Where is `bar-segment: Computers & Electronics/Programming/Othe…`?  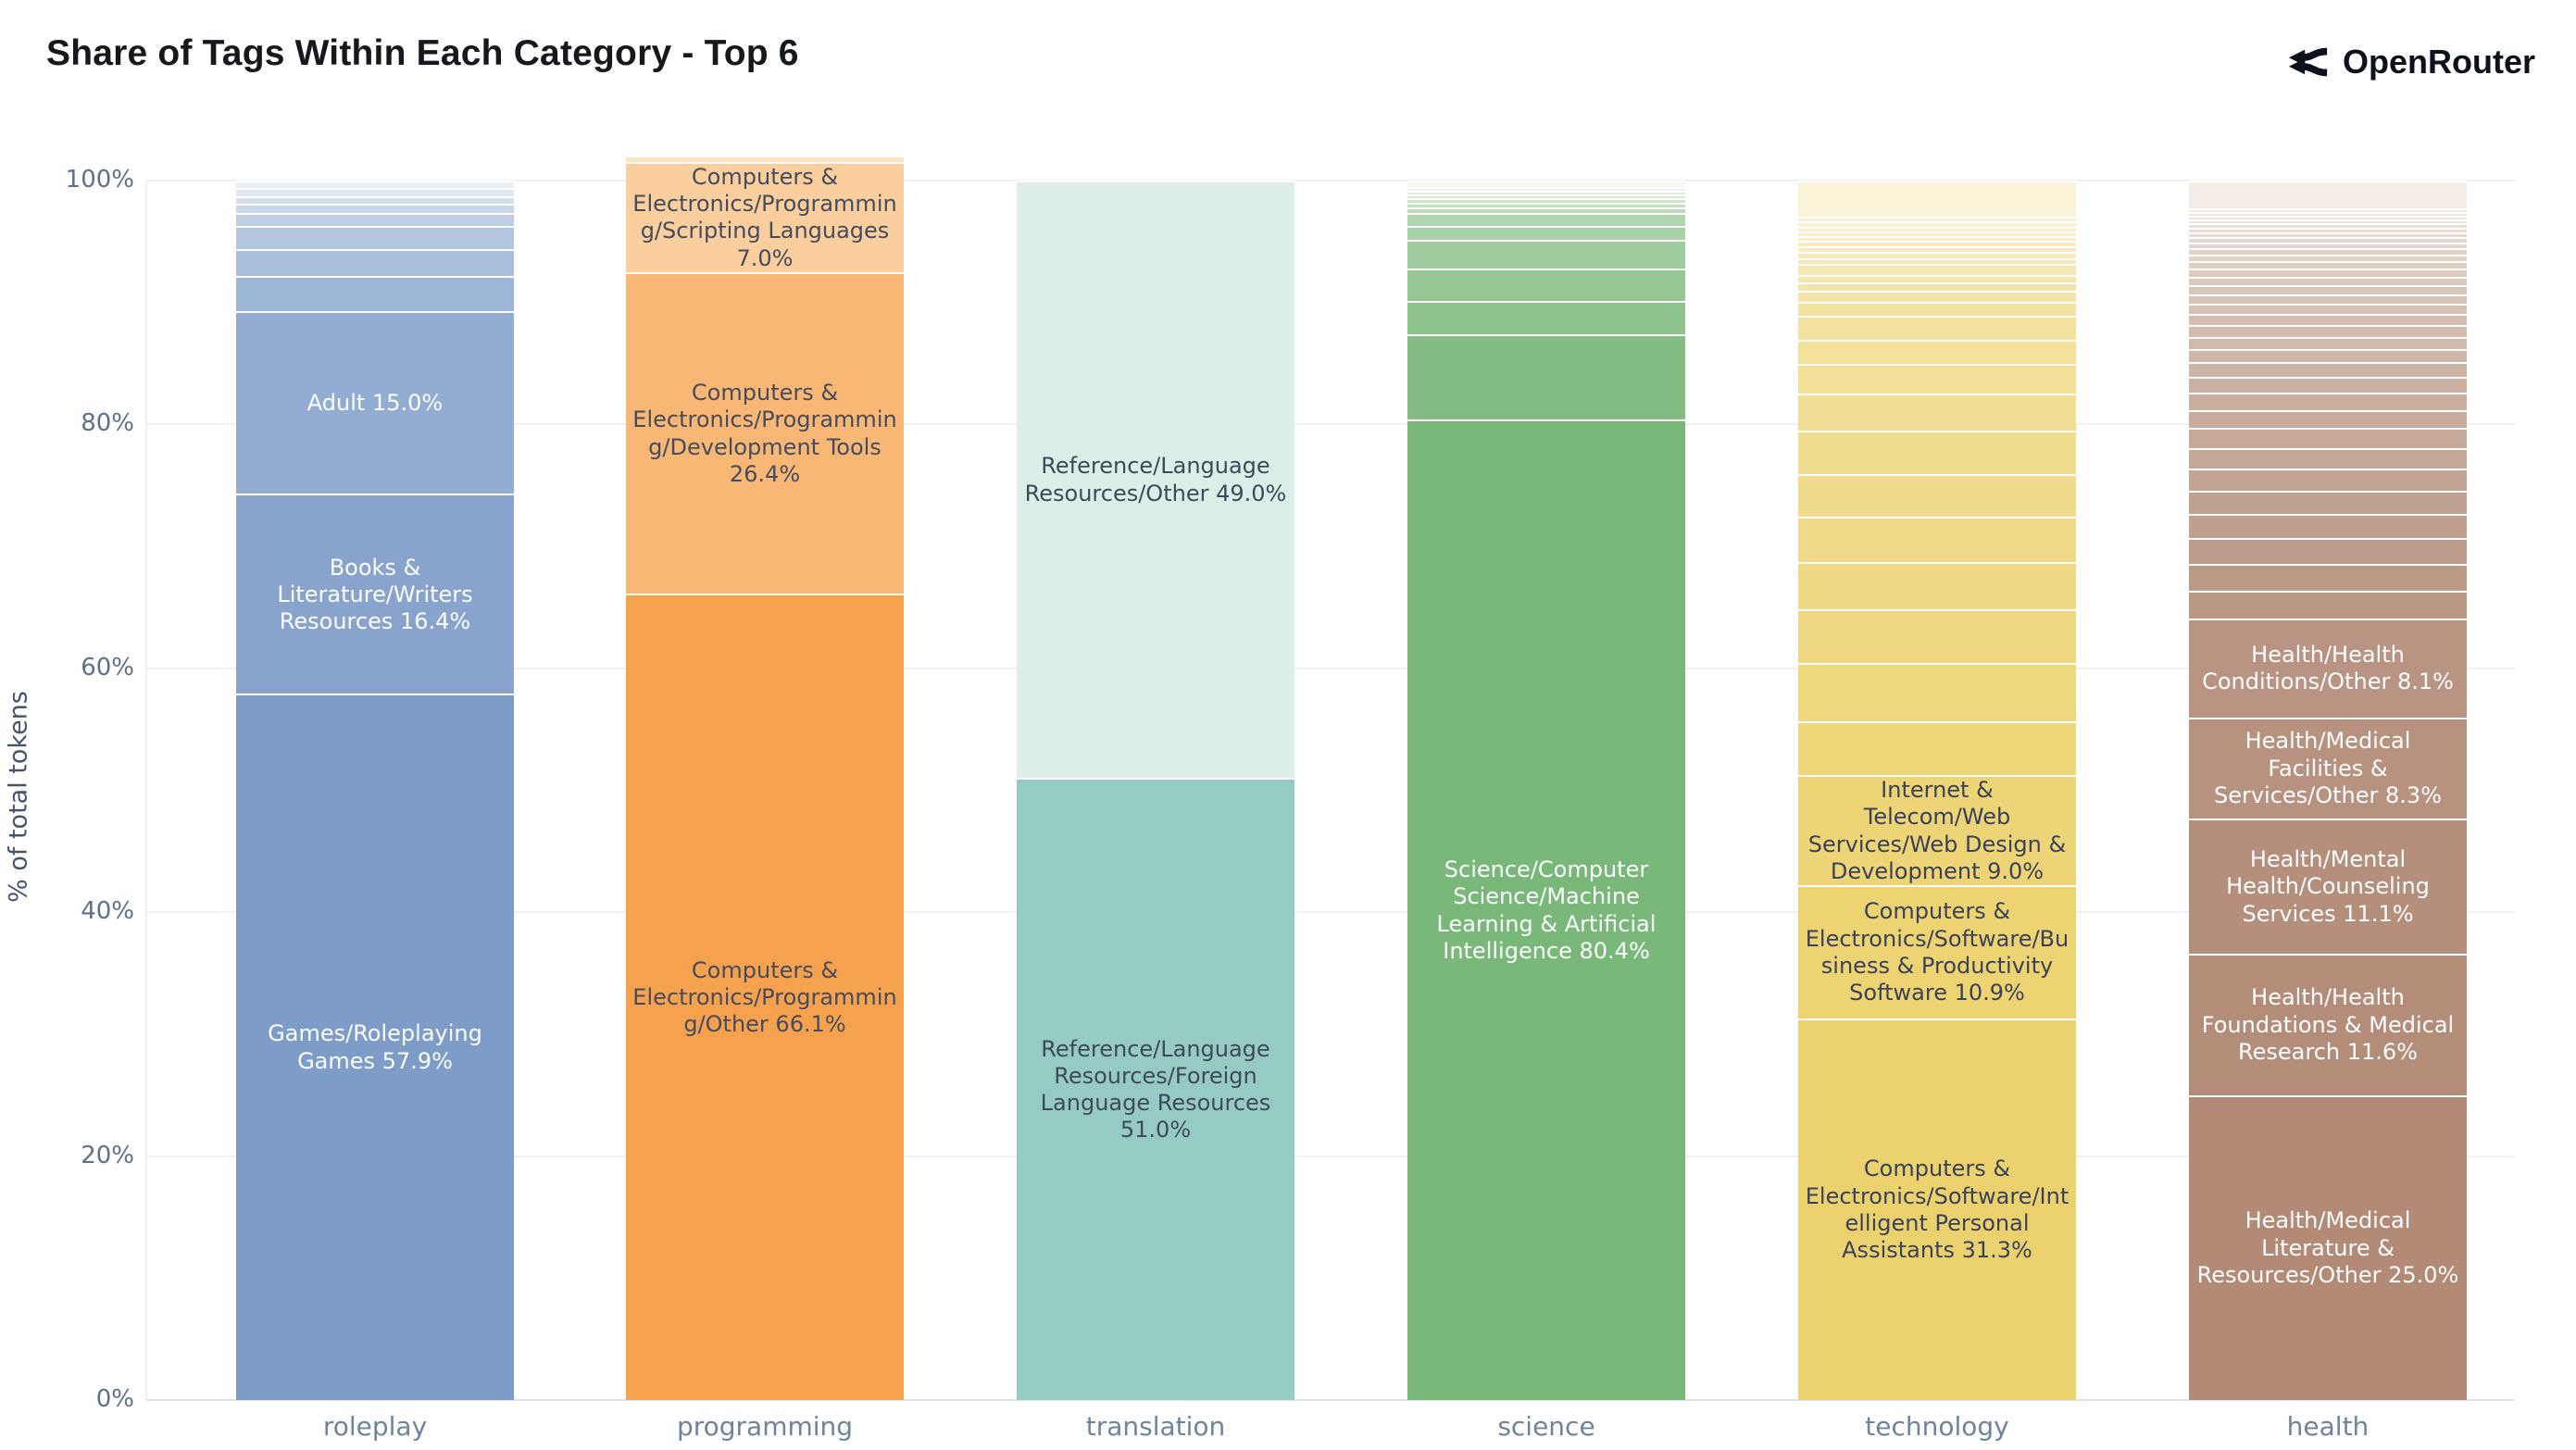
bar-segment: Computers & Electronics/Programming/Othe… is located at coordinates (765, 997).